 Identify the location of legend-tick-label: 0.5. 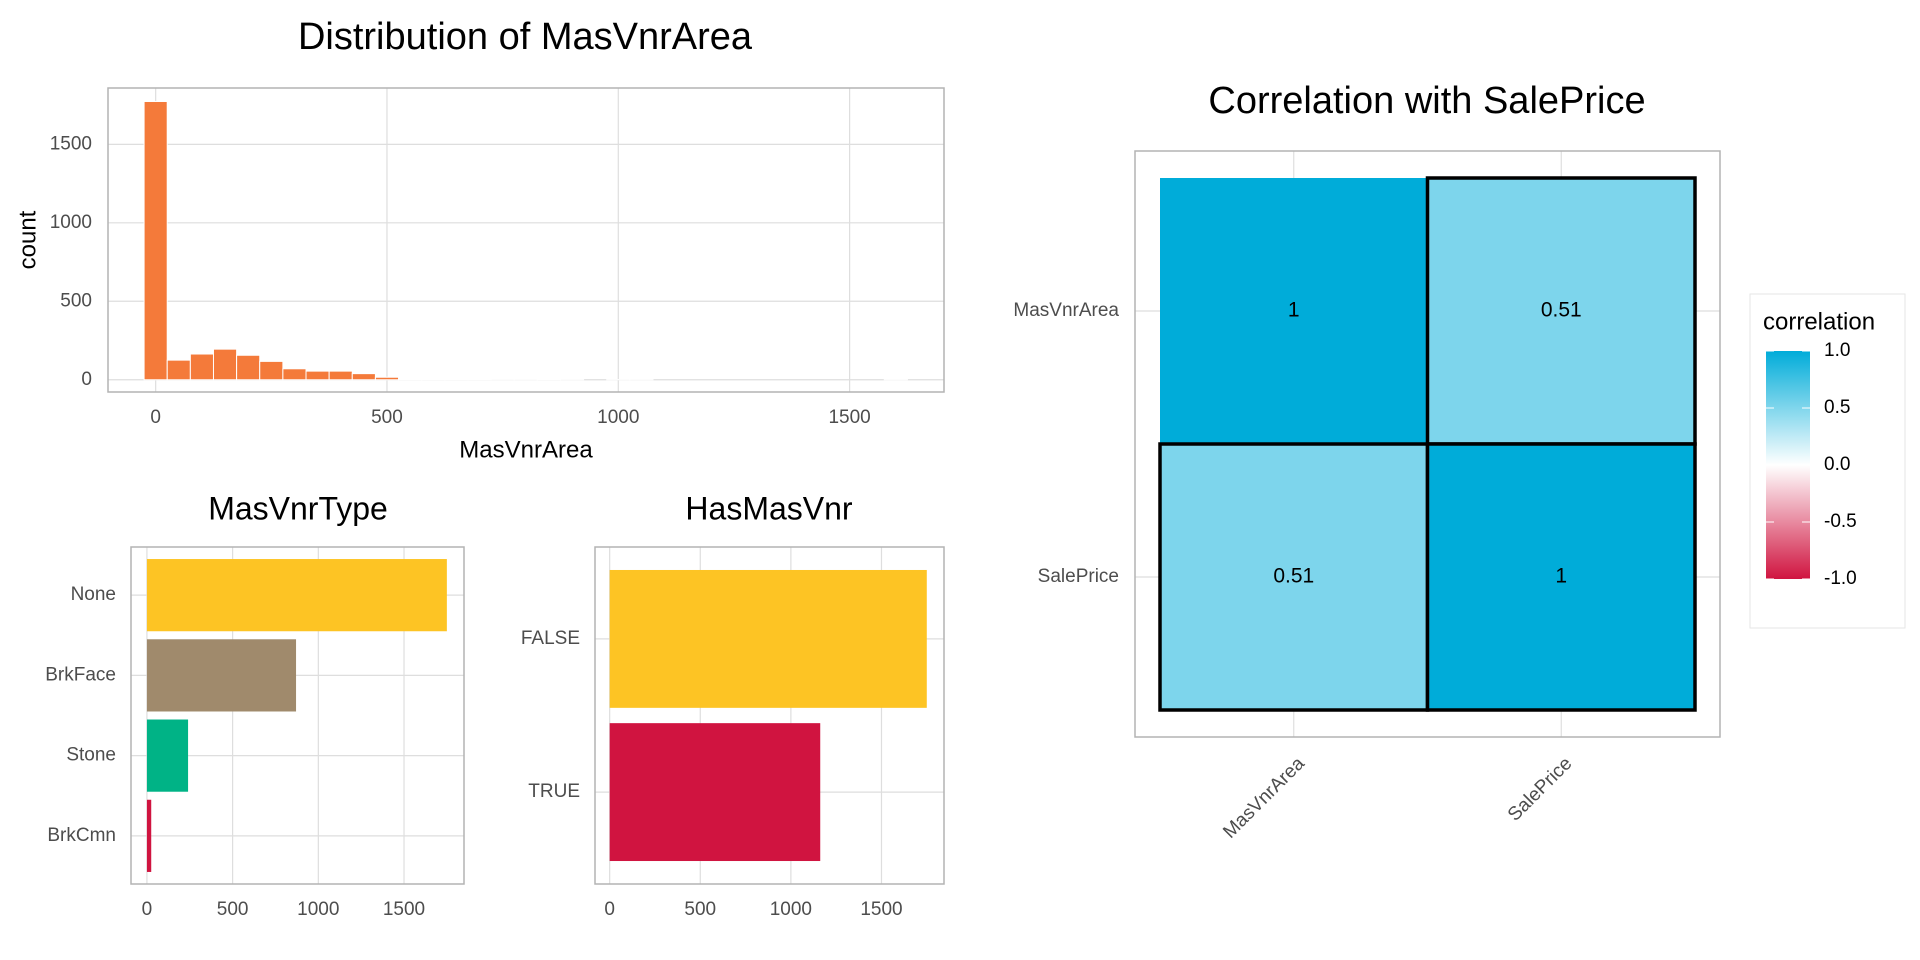
(1837, 407).